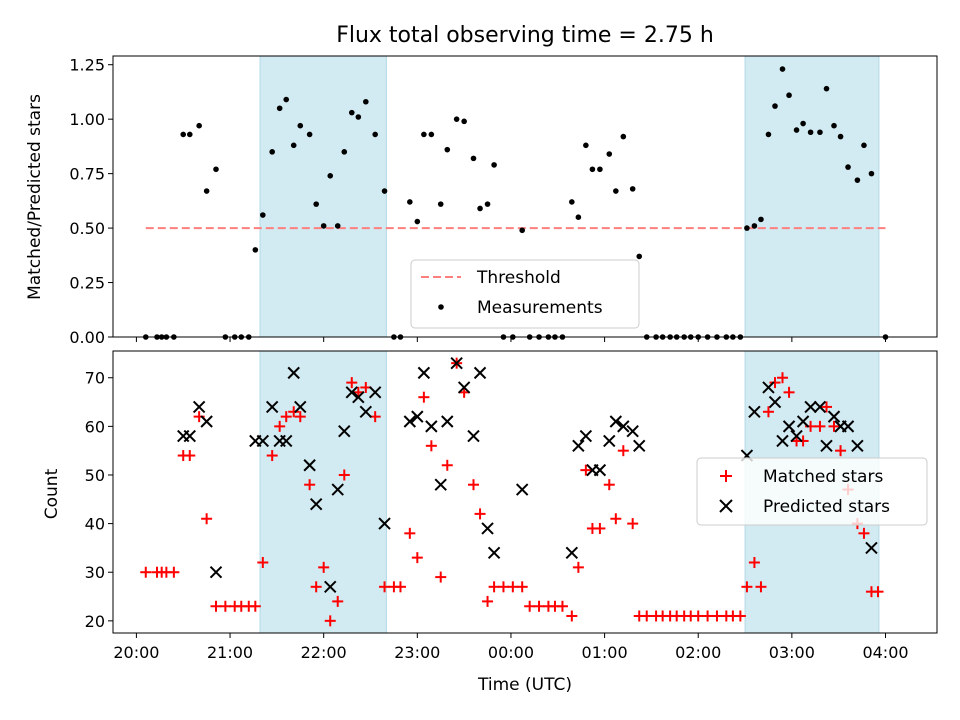 This screenshot has height=720, width=960. I want to click on predicted-stars-legend-label: Predicted stars, so click(826, 507).